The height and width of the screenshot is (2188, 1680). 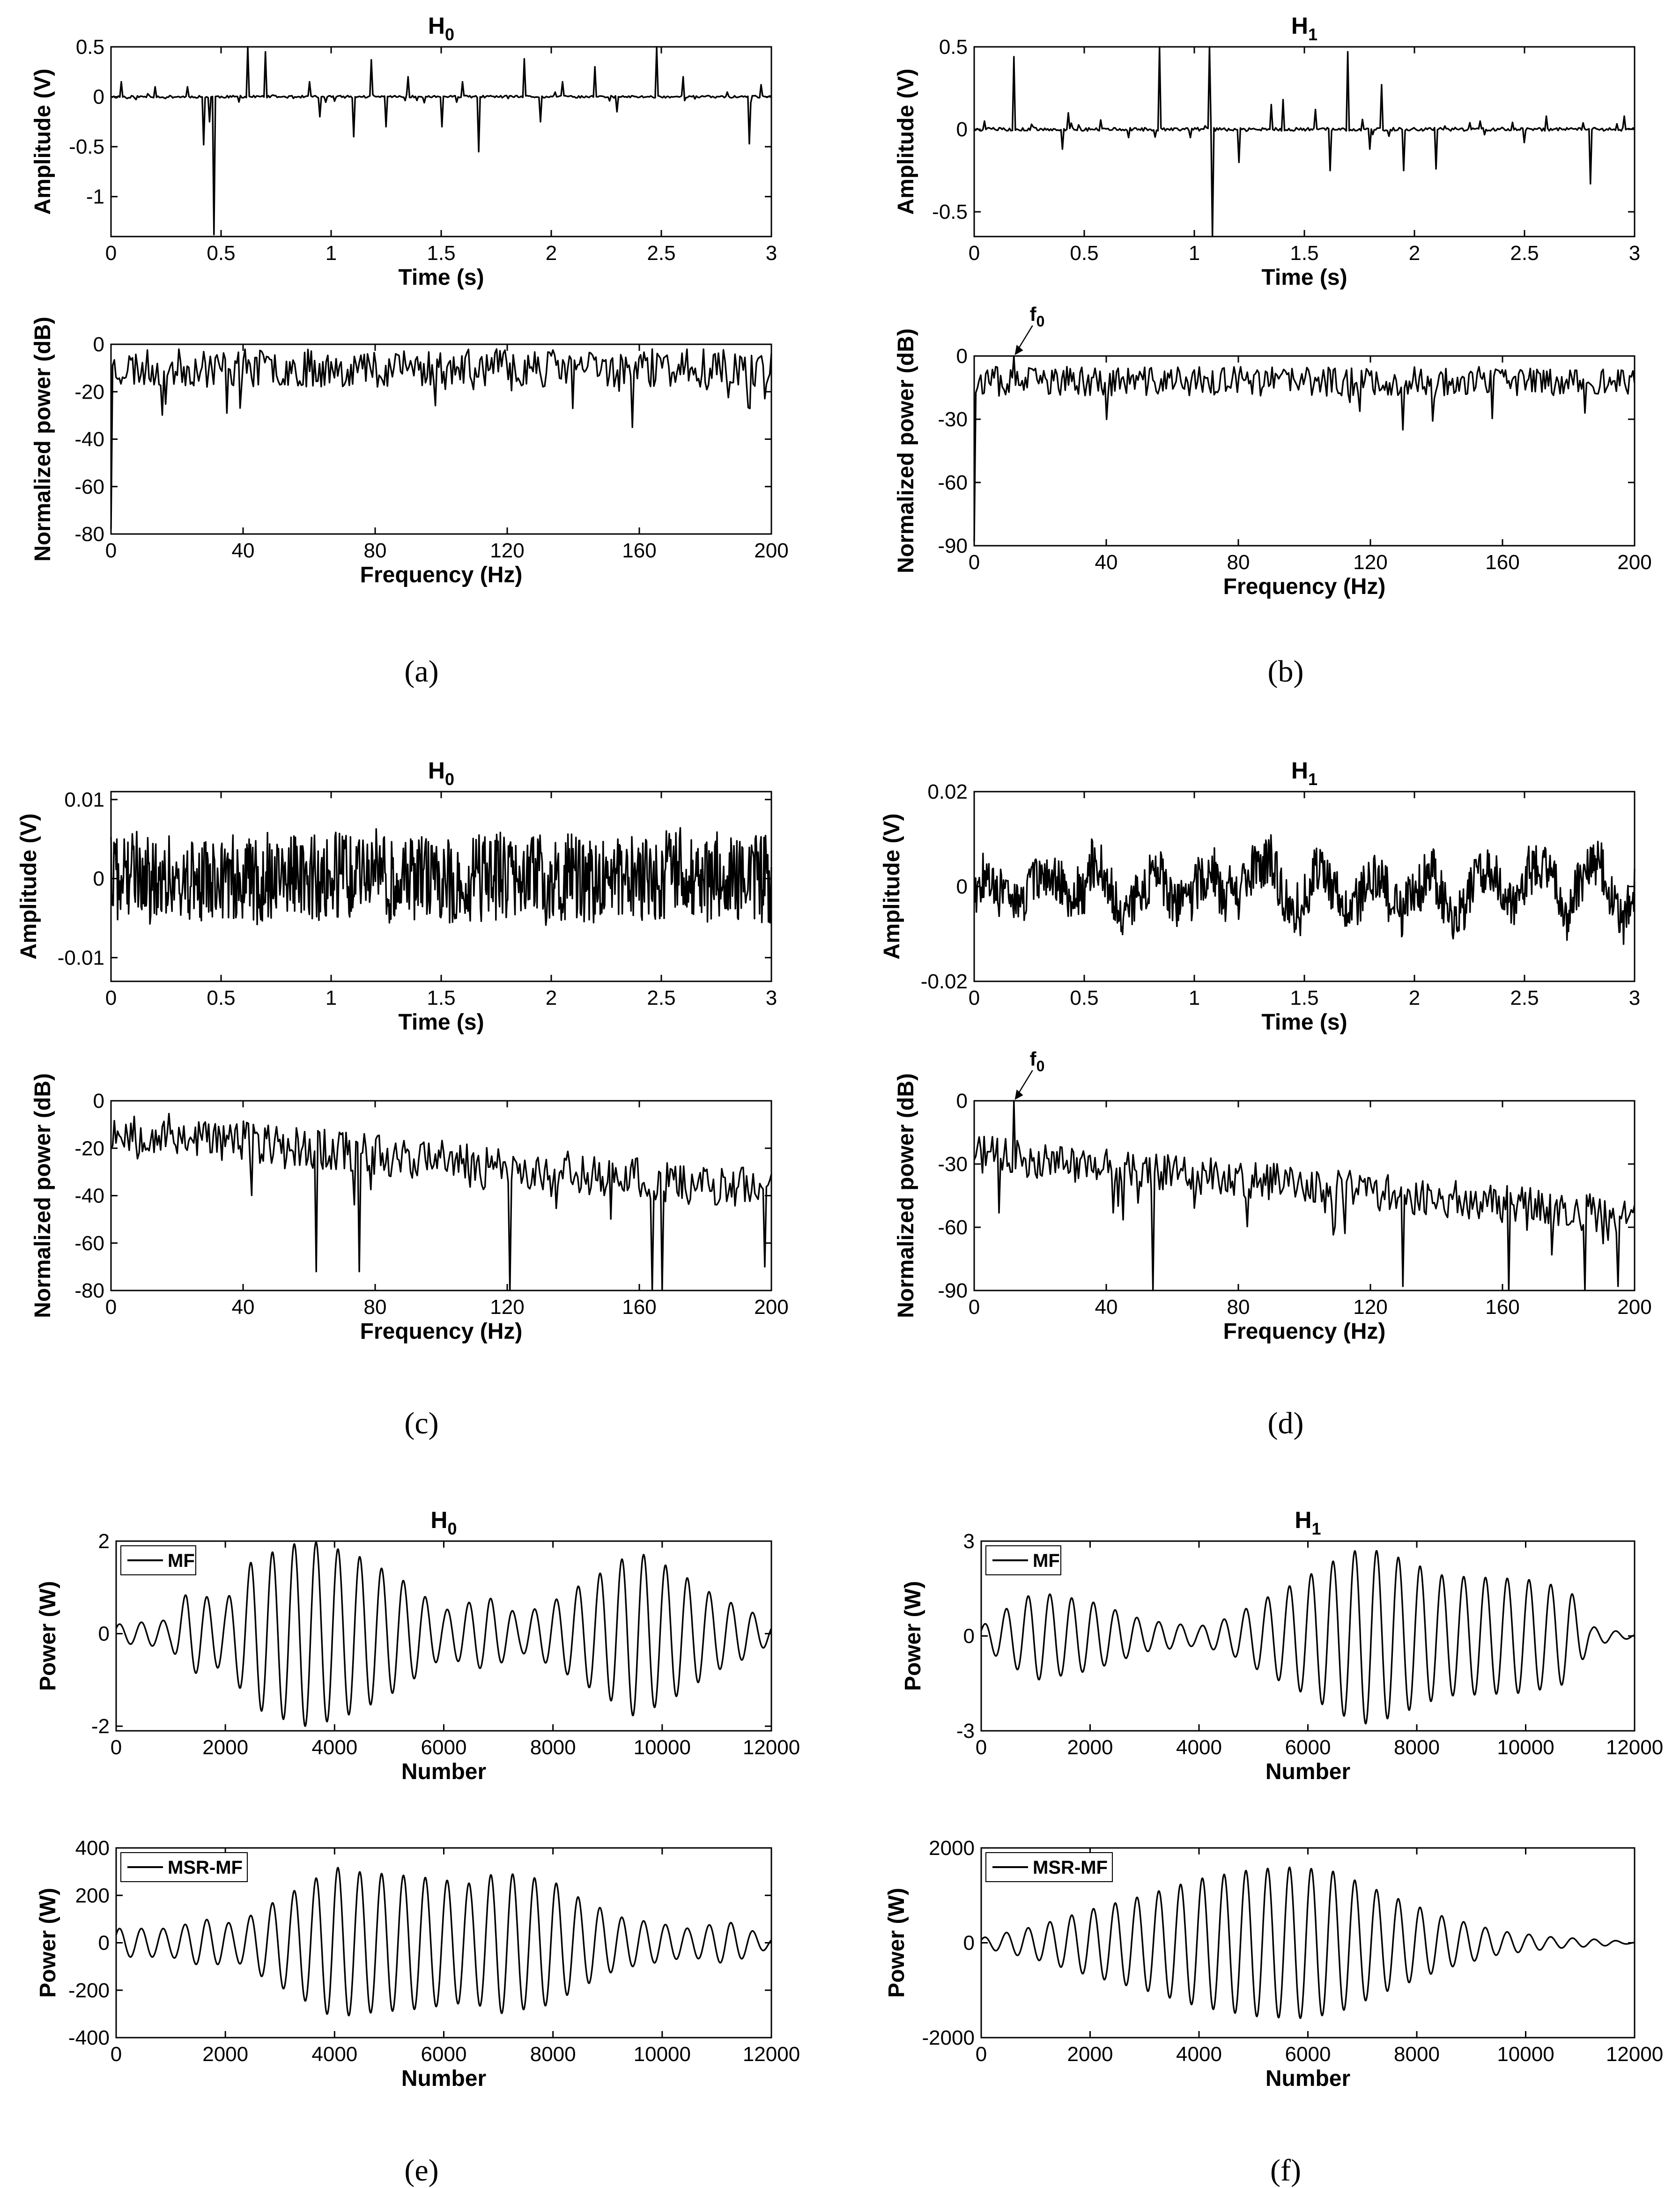 What do you see at coordinates (1090, 1748) in the screenshot?
I see `x-tick-label: 2000` at bounding box center [1090, 1748].